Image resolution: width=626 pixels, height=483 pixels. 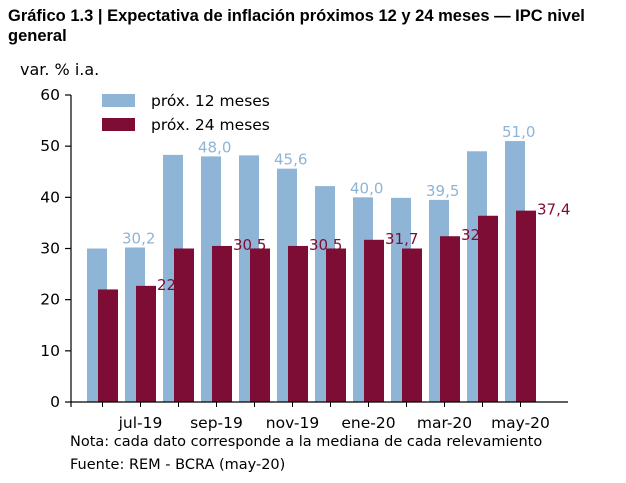 What do you see at coordinates (249, 245) in the screenshot?
I see `data-label-24m-3: 30,5` at bounding box center [249, 245].